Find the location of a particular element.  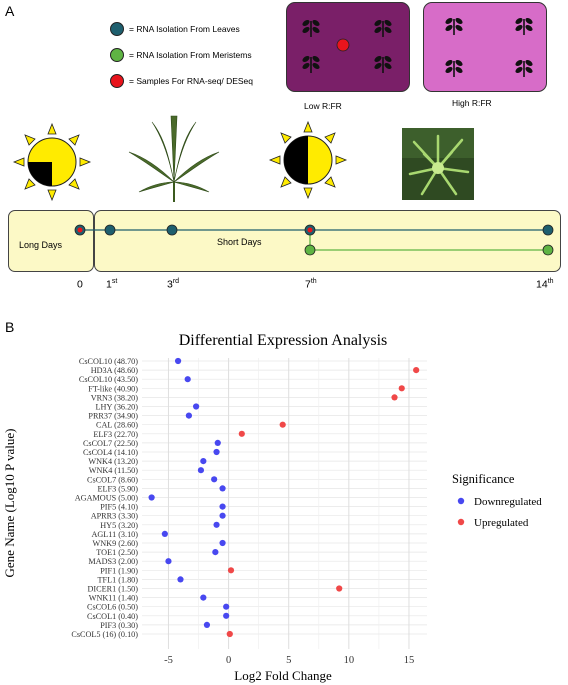

long-days-label: Long Days is located at coordinates (41, 245).